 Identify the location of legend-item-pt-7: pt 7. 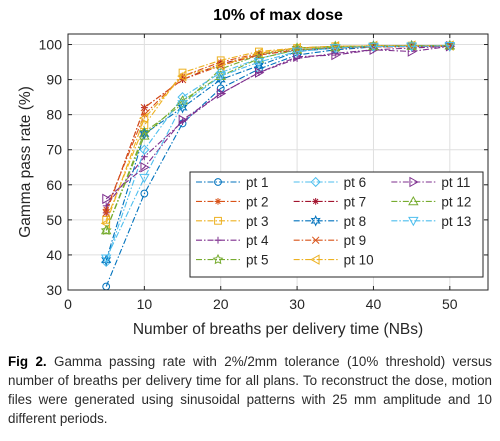
(330, 201).